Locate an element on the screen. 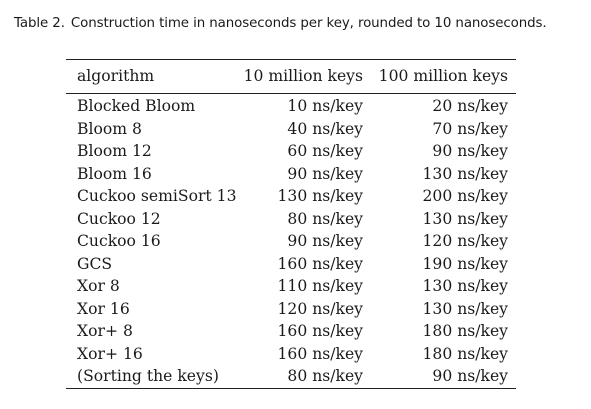 This screenshot has width=591, height=409. table-row: Bloom 16 90 ns/key 130 ns/key is located at coordinates (291, 174).